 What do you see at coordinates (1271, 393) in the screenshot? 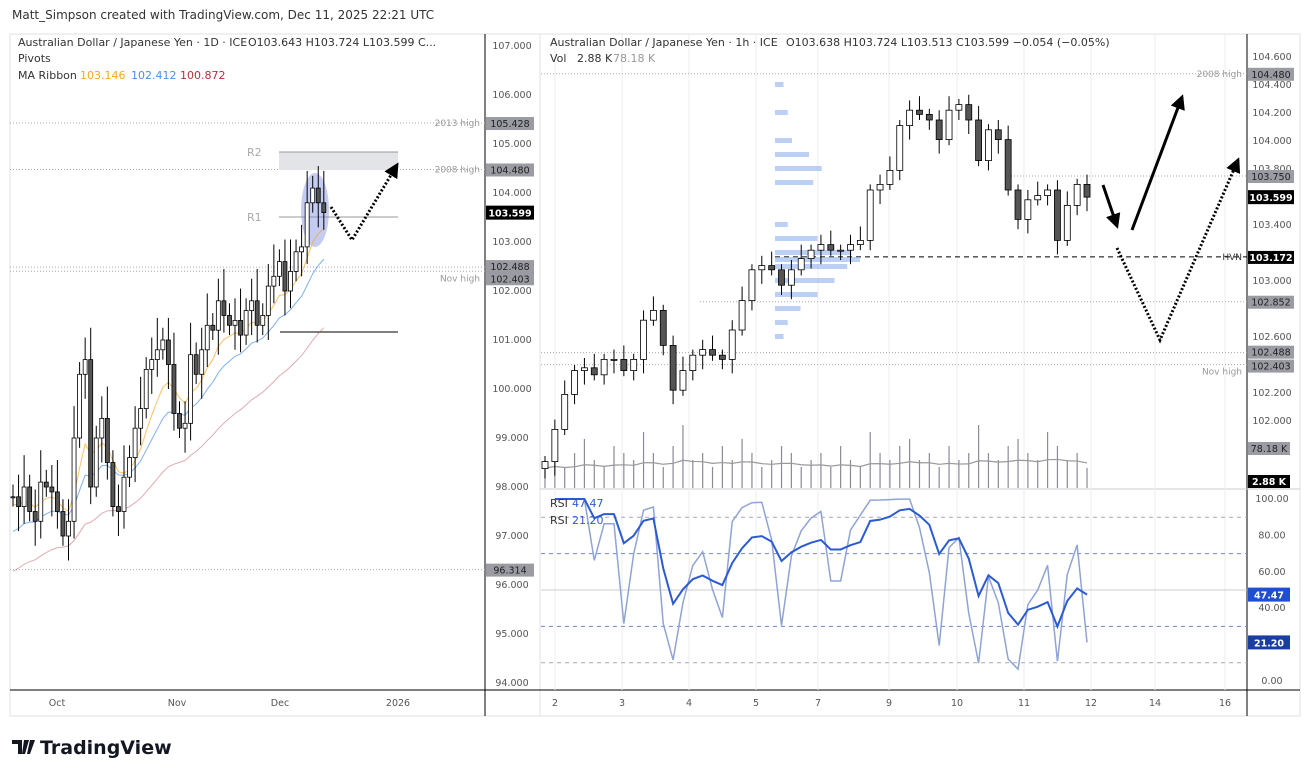
I see `price-tick: 102.200` at bounding box center [1271, 393].